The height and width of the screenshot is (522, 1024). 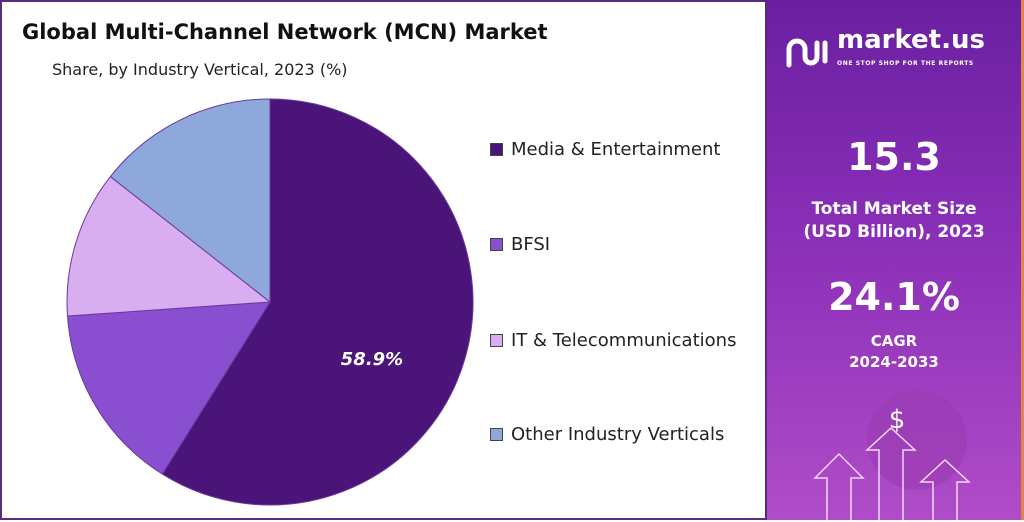 I want to click on logo: market.us ONE STOP SHOP FOR THE REPORTS, so click(x=885, y=50).